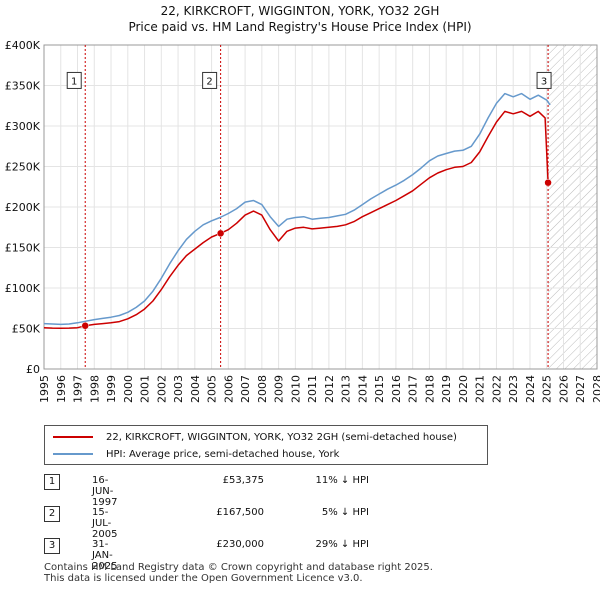 This screenshot has width=600, height=590. Describe the element at coordinates (128, 389) in the screenshot. I see `x-tick-label: 2000` at that location.